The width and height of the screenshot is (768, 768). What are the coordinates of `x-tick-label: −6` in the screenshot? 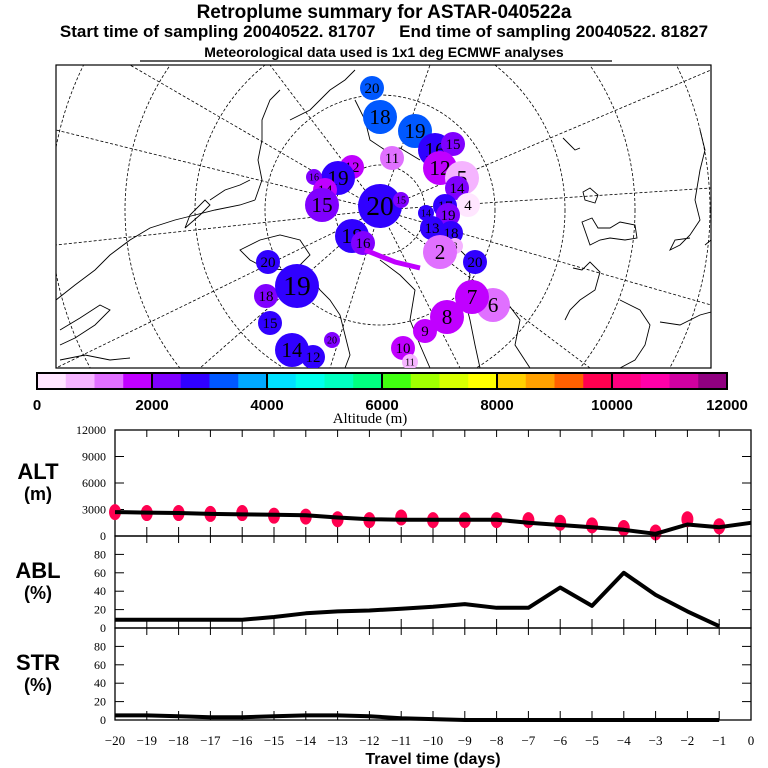 It's located at (560, 740).